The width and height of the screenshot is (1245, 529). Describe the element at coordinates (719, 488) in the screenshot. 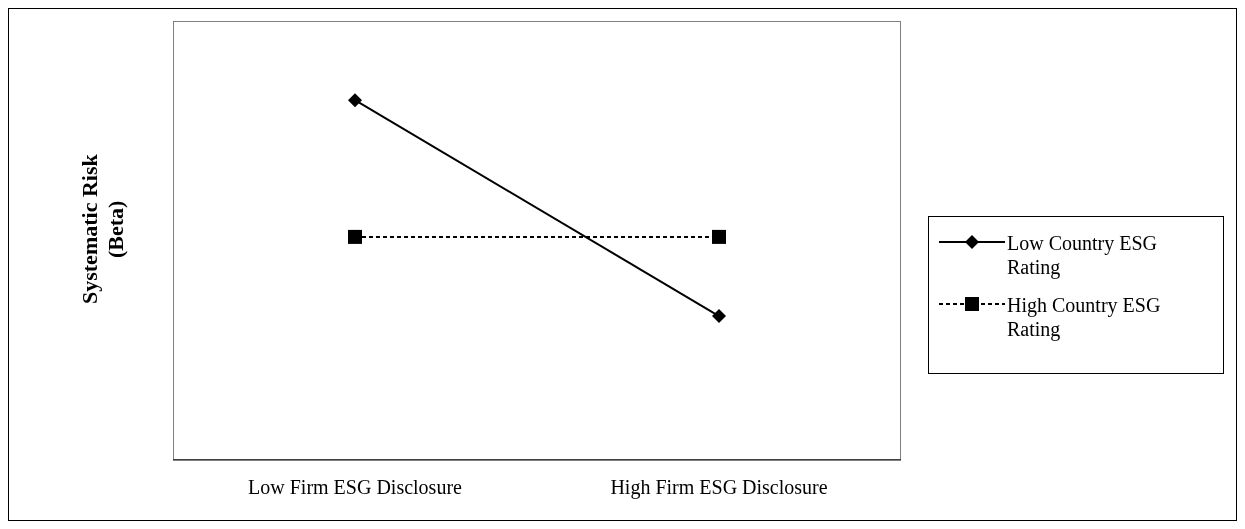

I see `x-tick-label: High Firm ESG Disclosure` at that location.